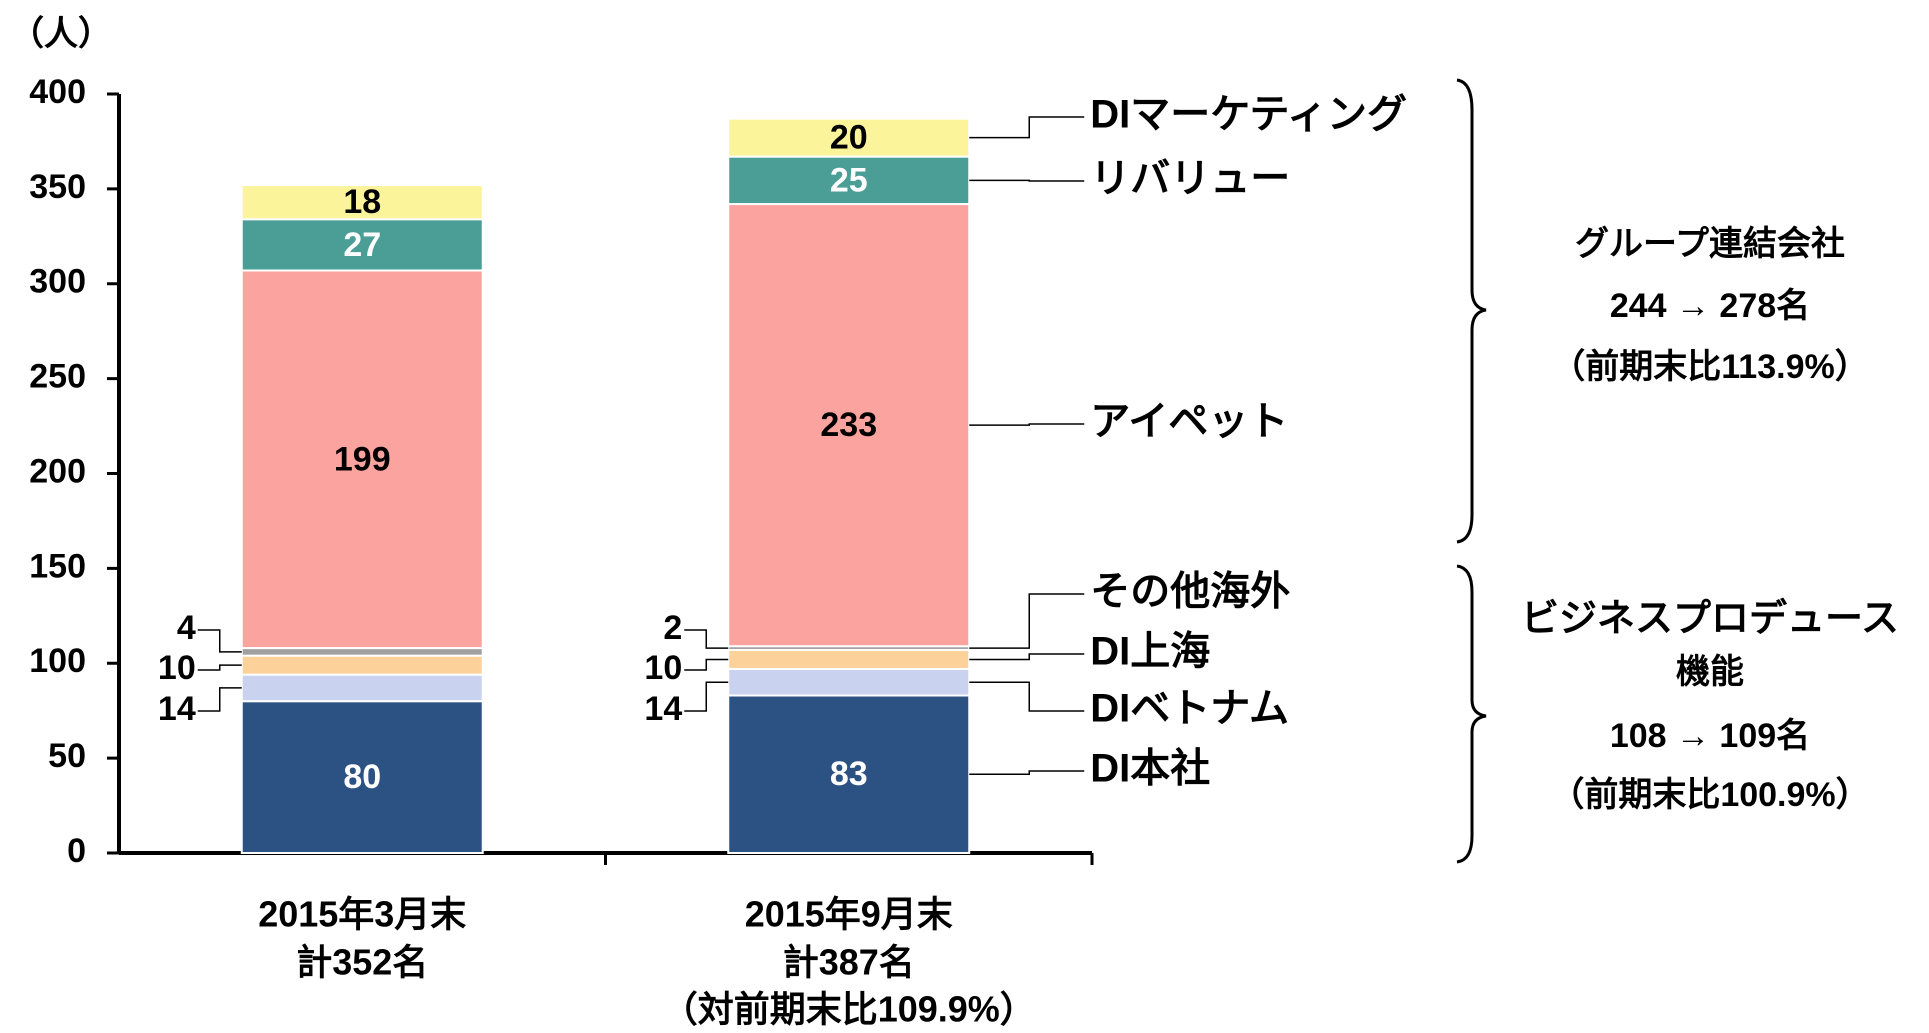 The image size is (1929, 1033). What do you see at coordinates (57, 566) in the screenshot?
I see `y-tick-label: 150` at bounding box center [57, 566].